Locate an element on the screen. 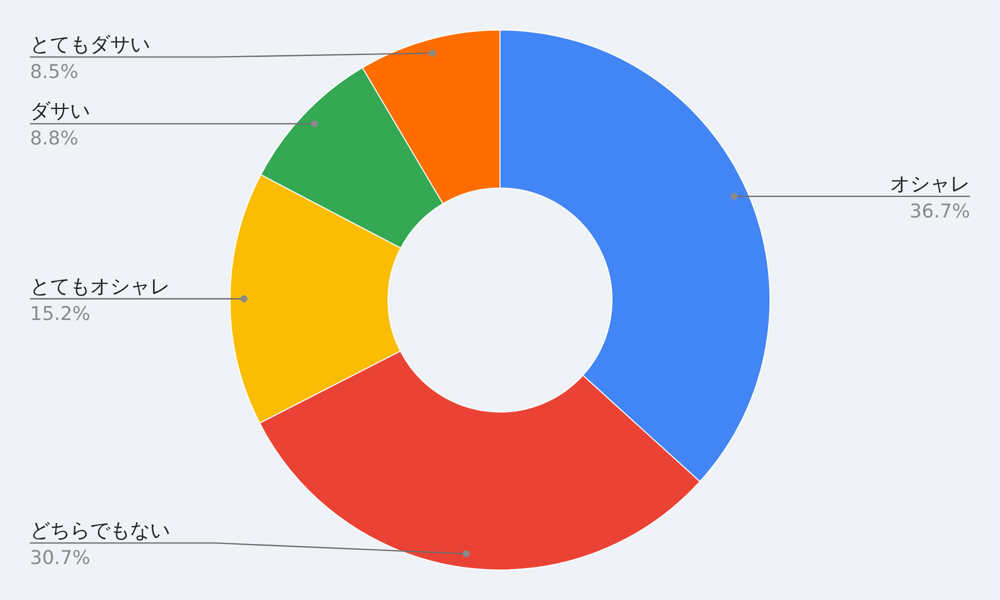  data-label: 8.5% is located at coordinates (54, 72).